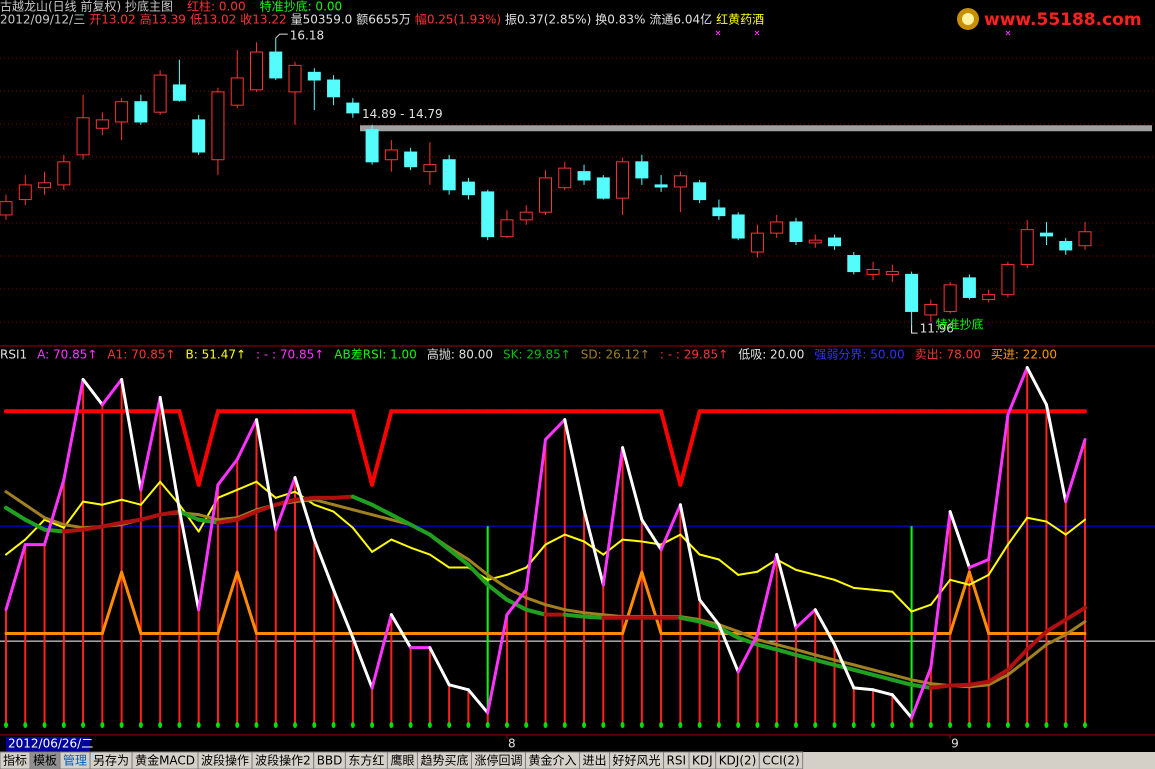  I want to click on tab: 指标, so click(15, 760).